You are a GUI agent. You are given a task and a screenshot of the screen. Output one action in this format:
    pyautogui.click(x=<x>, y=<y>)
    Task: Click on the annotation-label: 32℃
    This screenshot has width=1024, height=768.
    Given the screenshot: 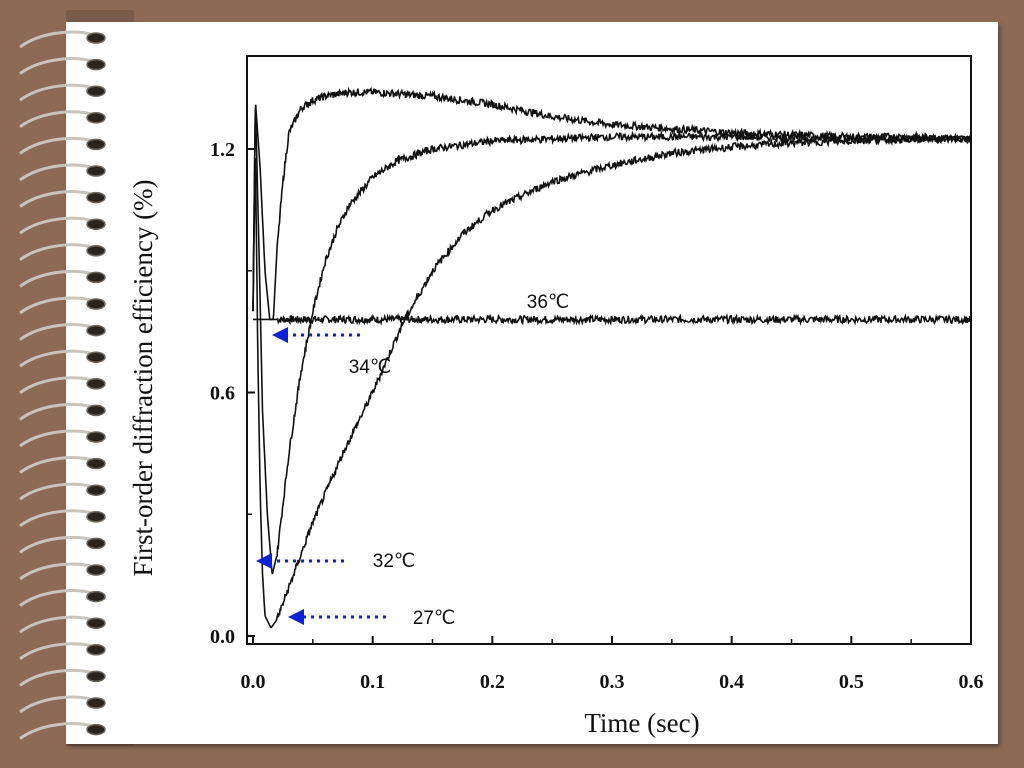 What is the action you would take?
    pyautogui.click(x=394, y=561)
    